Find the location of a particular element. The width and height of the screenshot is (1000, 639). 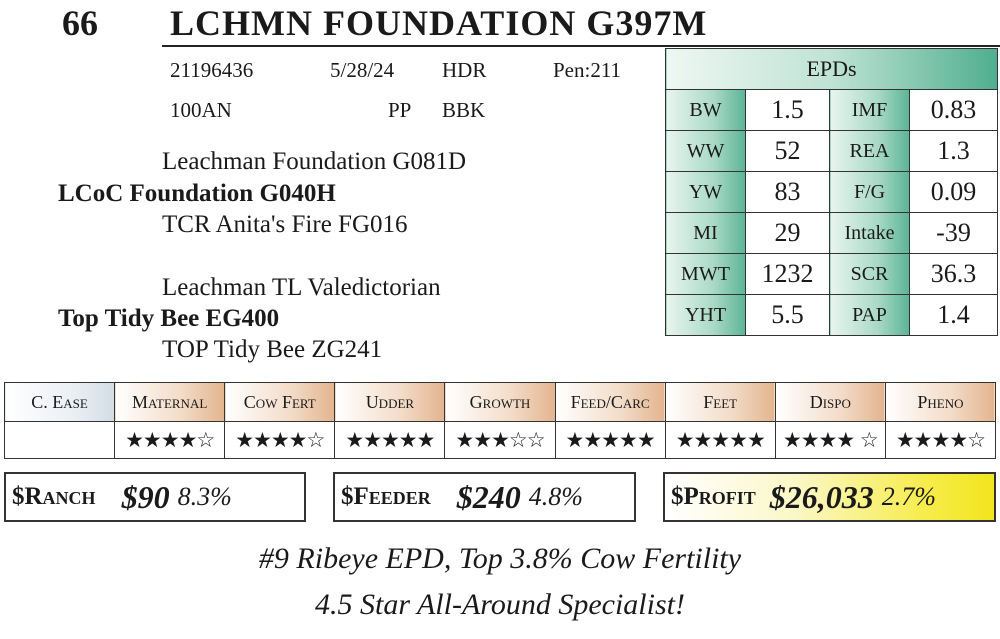

lot-number: 66 is located at coordinates (80, 23).